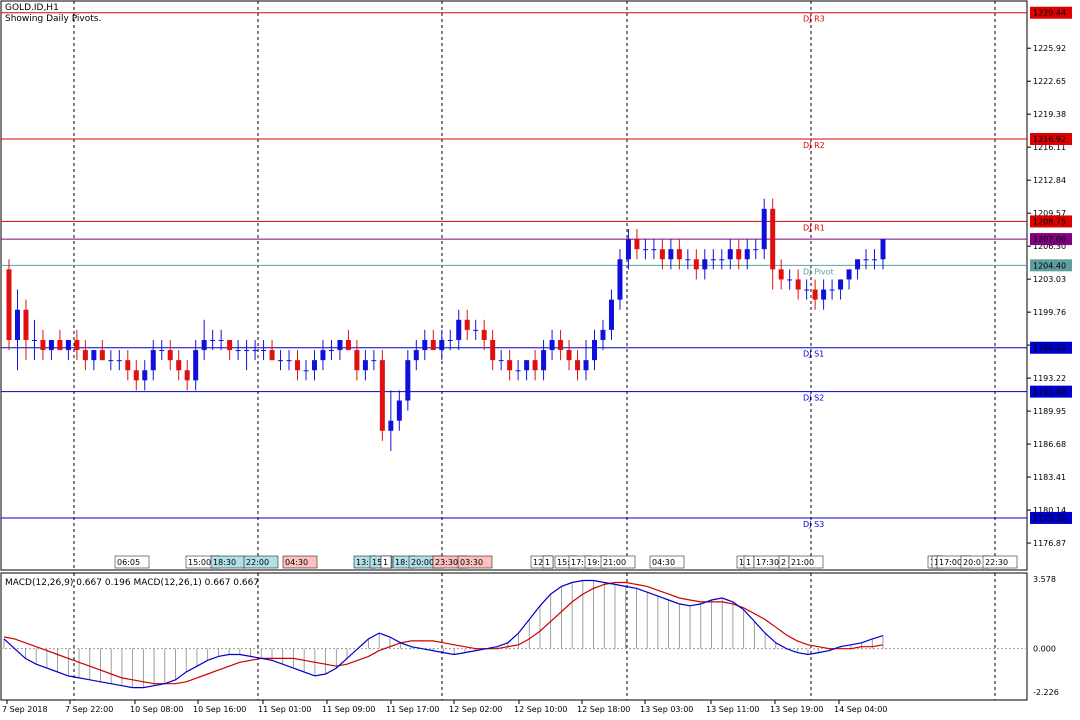  What do you see at coordinates (284, 709) in the screenshot?
I see `x-tick-label: 11 Sep 01:00` at bounding box center [284, 709].